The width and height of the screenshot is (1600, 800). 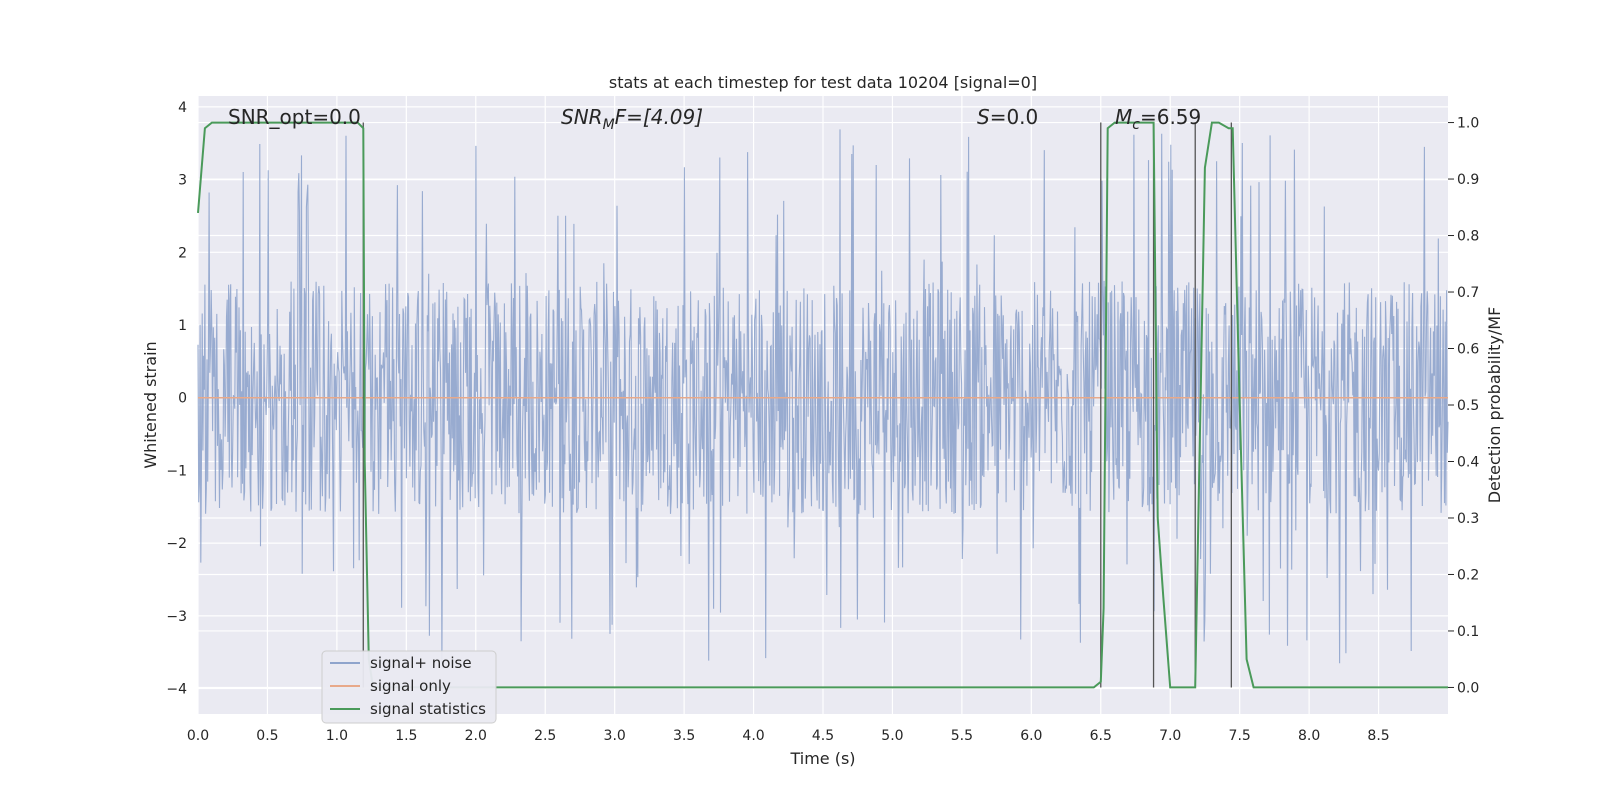 I want to click on y2-axis-label: Detection probability/MF, so click(x=1494, y=405).